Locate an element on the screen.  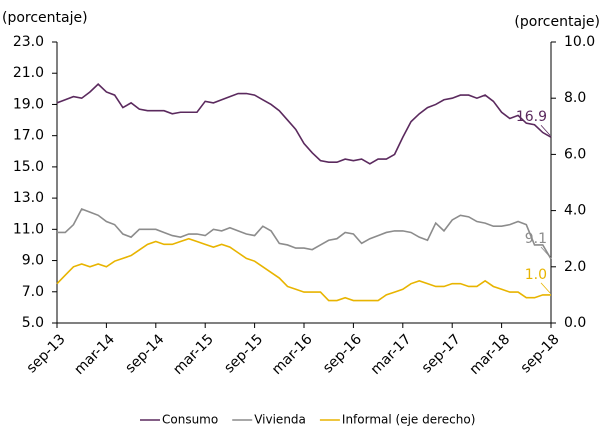
legend-label: Informal (eje derecho) is located at coordinates (409, 420).